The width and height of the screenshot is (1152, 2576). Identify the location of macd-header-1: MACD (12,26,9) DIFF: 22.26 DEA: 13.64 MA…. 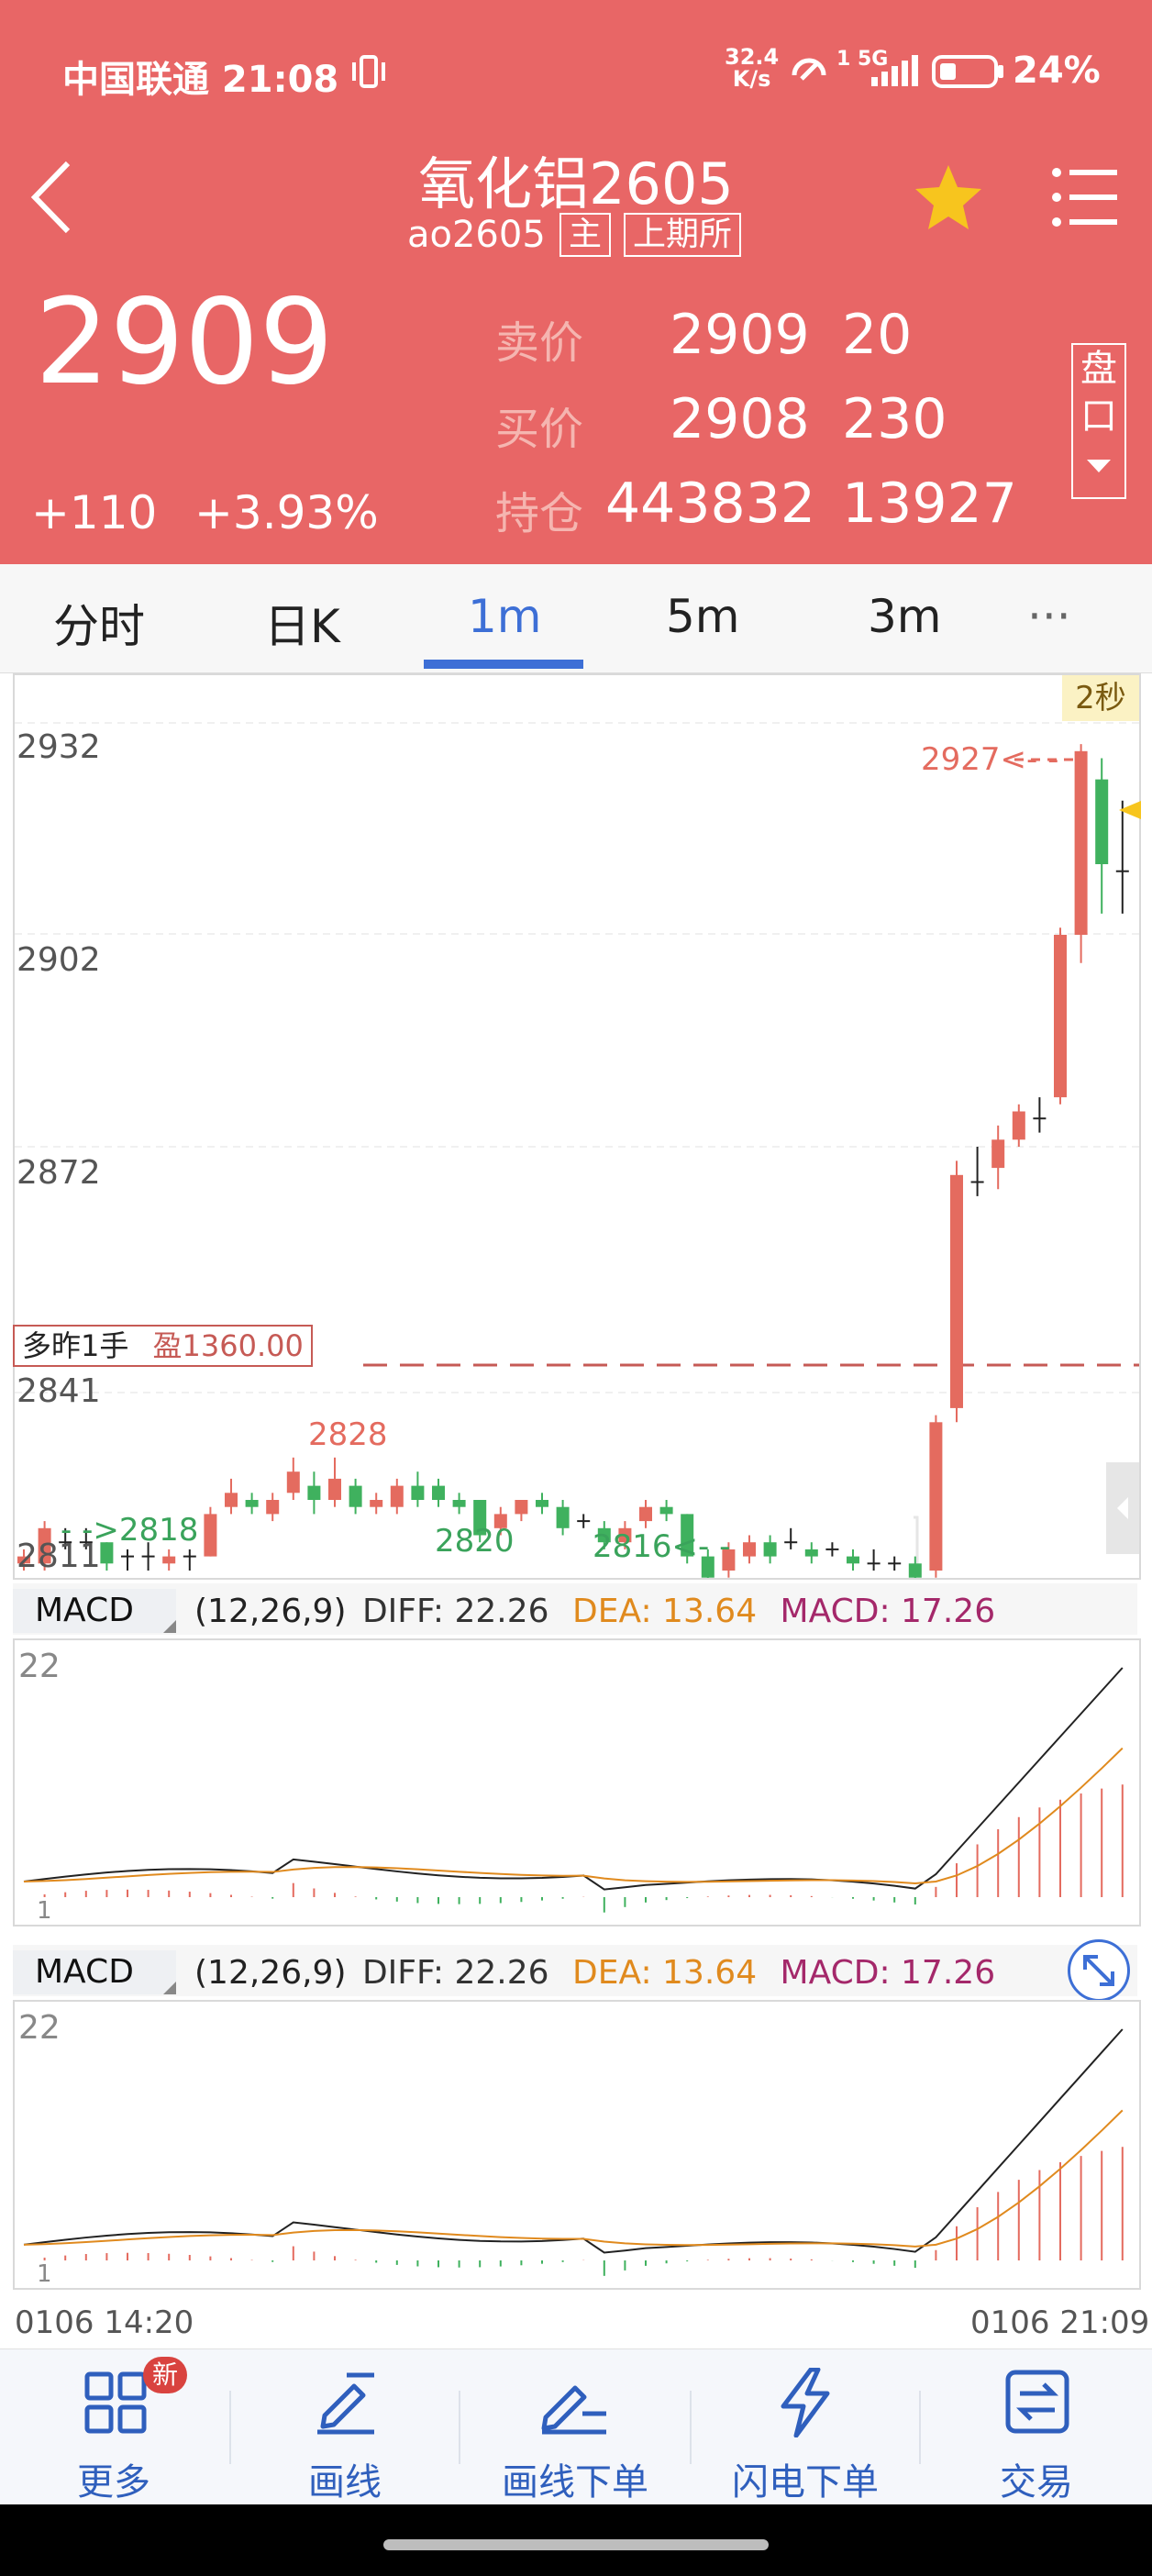
(575, 1609).